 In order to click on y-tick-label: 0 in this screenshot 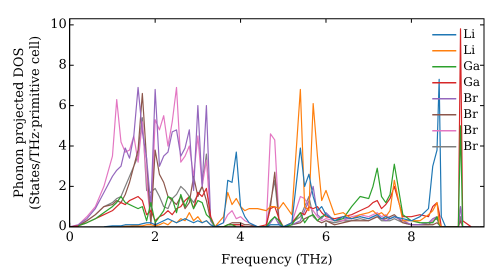, I will do `click(62, 226)`.